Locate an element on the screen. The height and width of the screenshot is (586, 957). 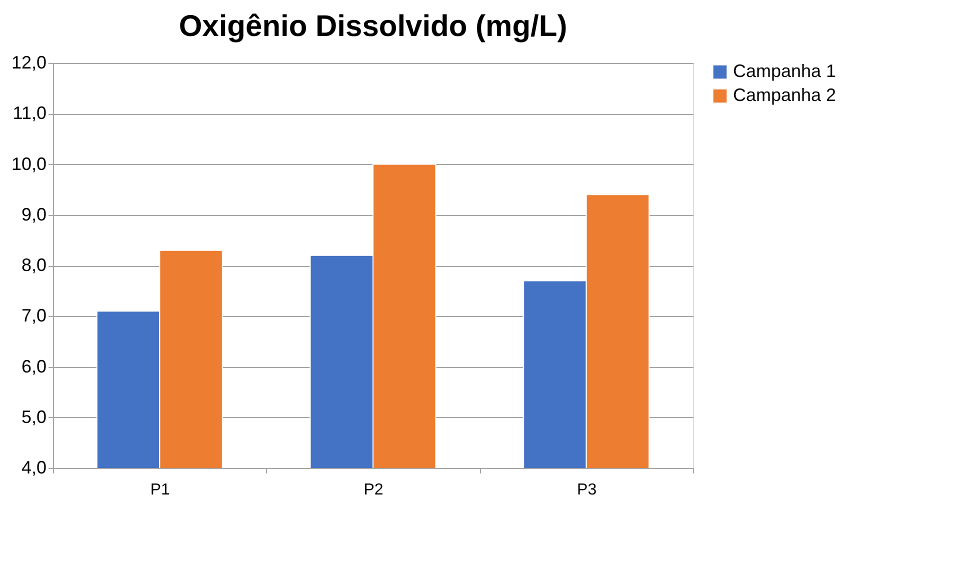
legend-label: Campanha 1 is located at coordinates (784, 71).